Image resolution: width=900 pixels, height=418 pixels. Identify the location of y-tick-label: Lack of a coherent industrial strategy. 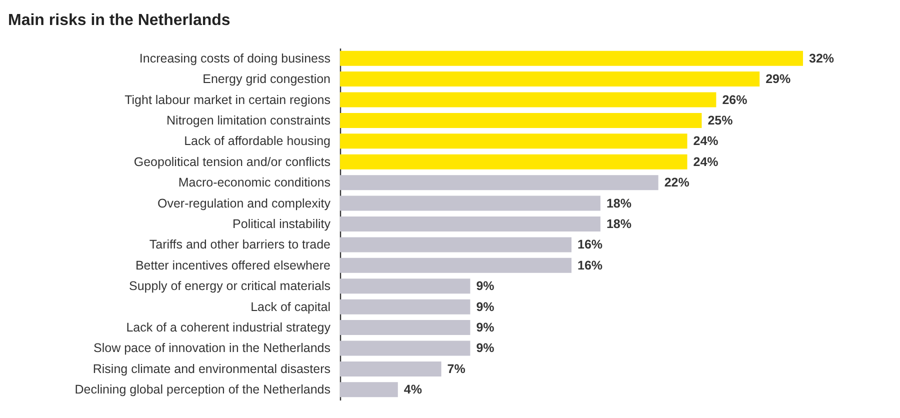
(229, 327).